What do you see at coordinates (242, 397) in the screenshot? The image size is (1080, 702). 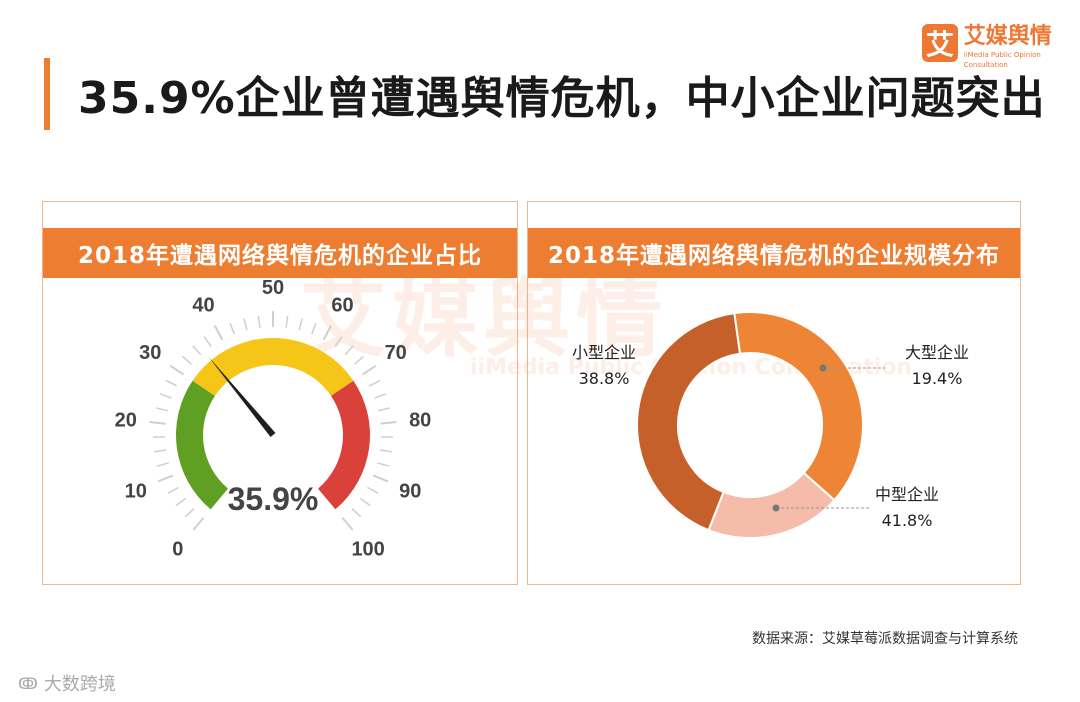 I see `gauge-needle` at bounding box center [242, 397].